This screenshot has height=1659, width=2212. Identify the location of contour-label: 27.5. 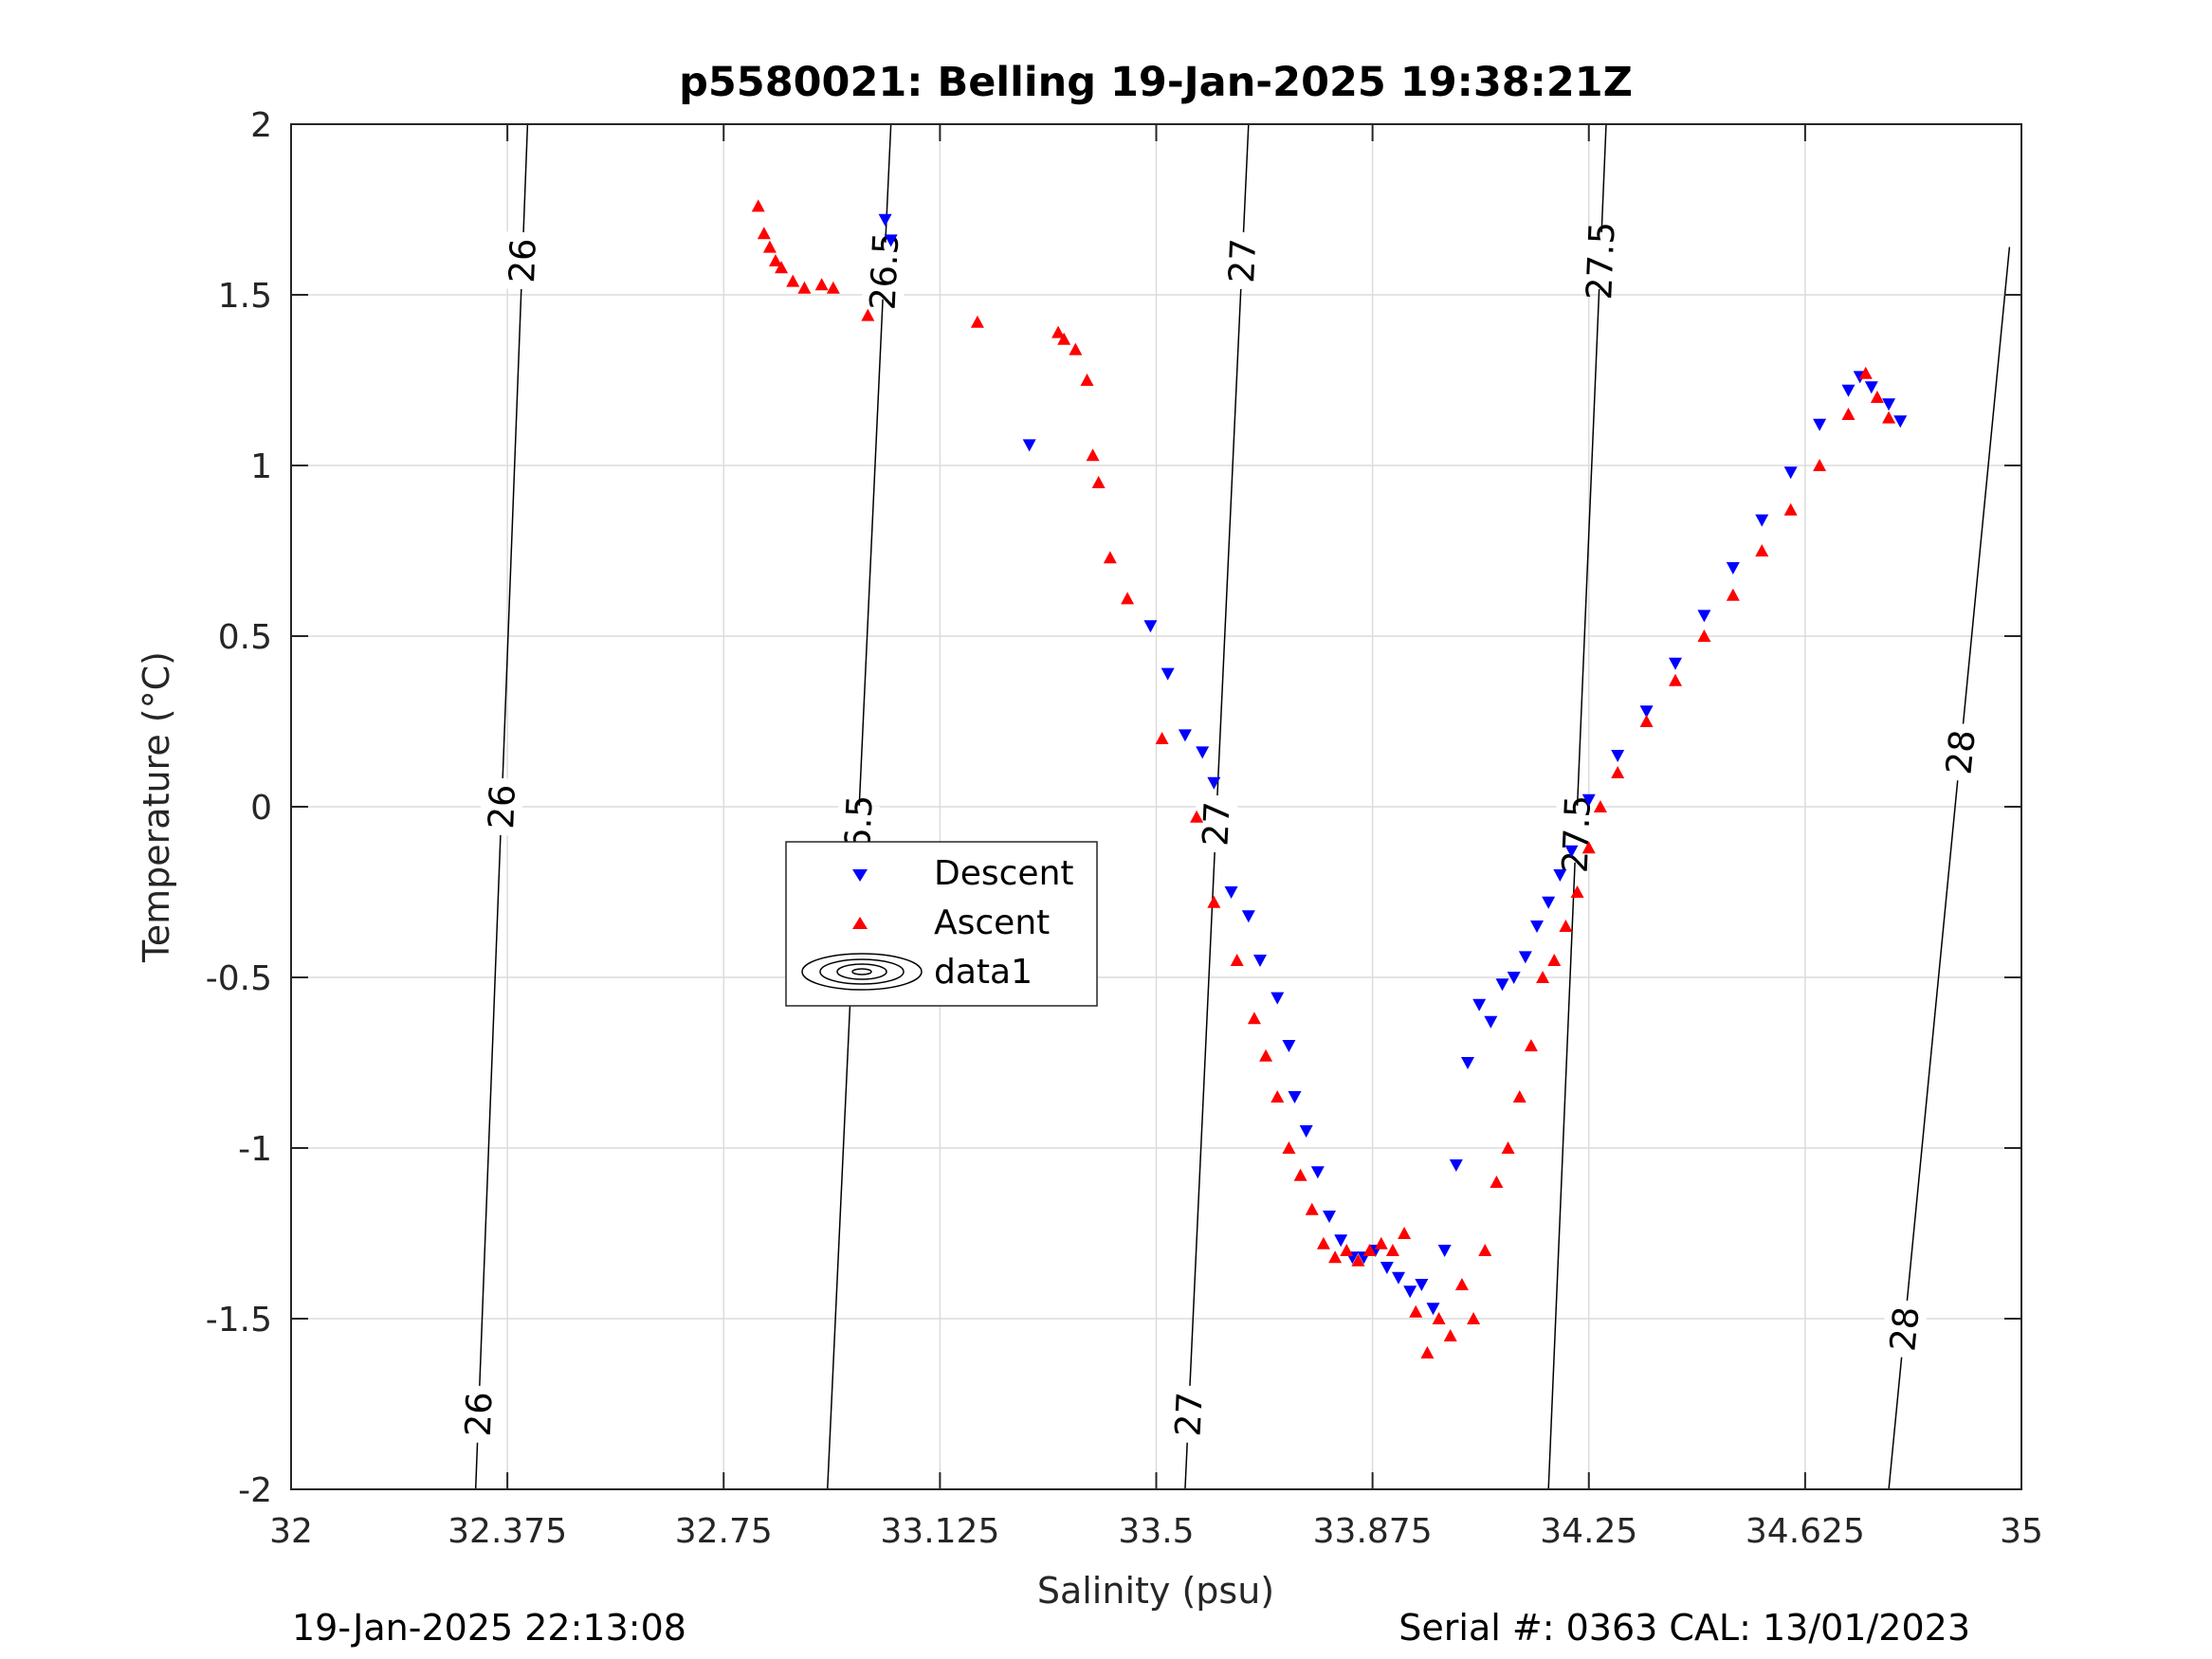
(1600, 261).